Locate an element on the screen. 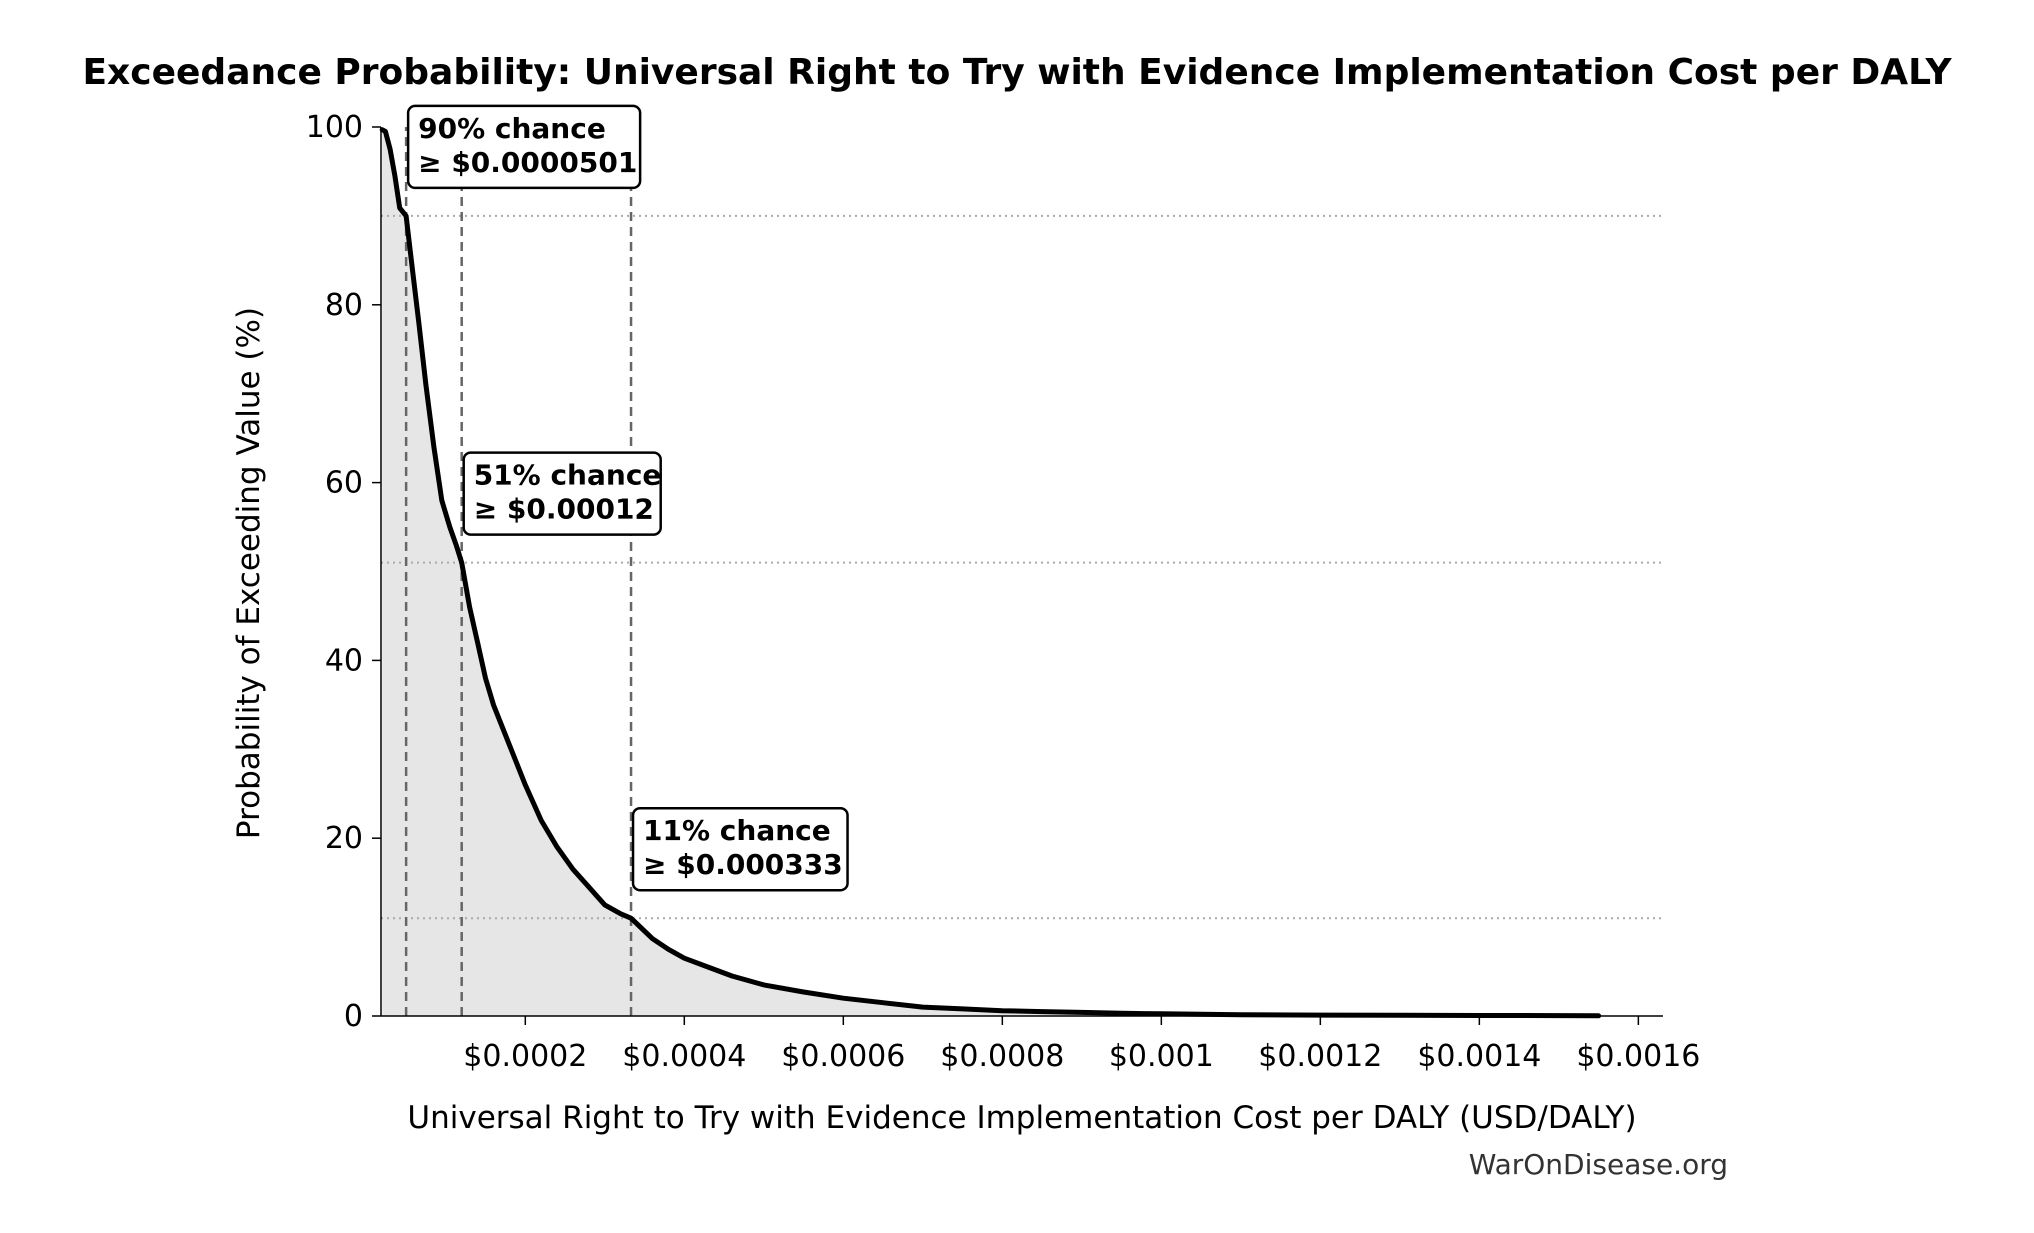 Image resolution: width=2034 pixels, height=1233 pixels. annotation-probability: 90% chance is located at coordinates (512, 128).